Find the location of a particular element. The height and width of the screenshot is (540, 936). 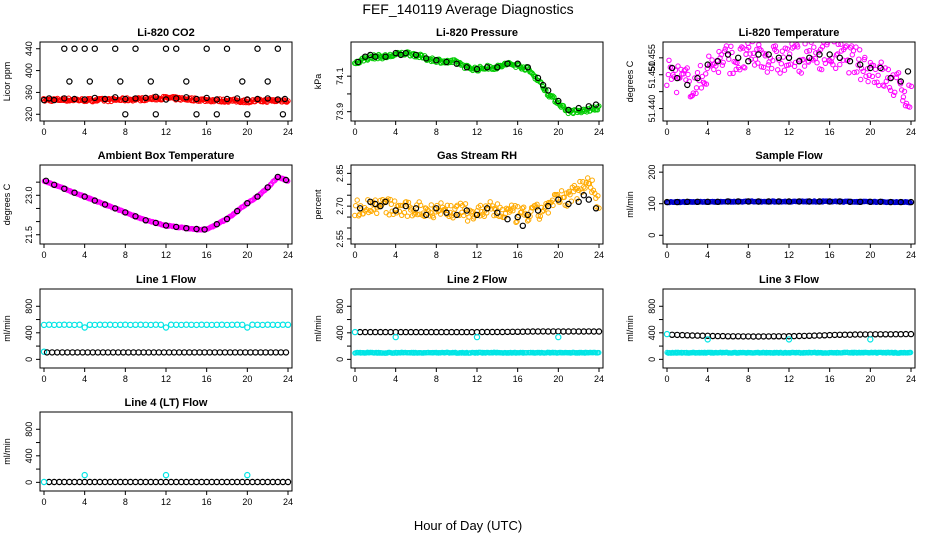

y-axis-label: Licor ppm is located at coordinates (7, 82).